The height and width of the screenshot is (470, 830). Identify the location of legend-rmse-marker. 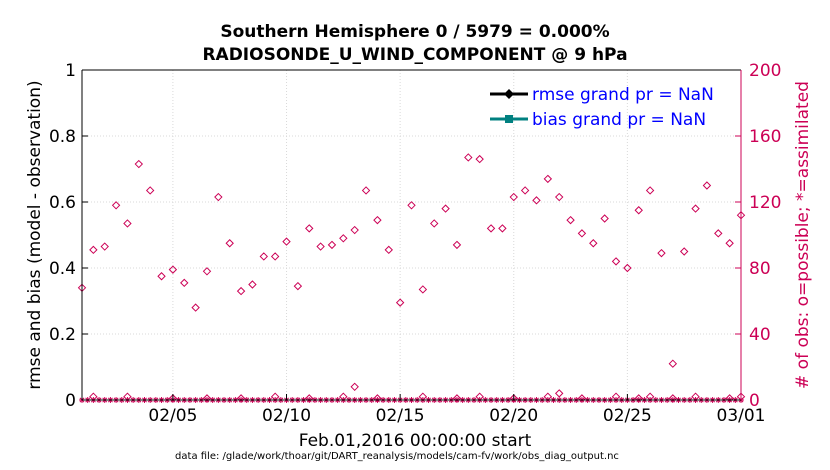
(509, 94).